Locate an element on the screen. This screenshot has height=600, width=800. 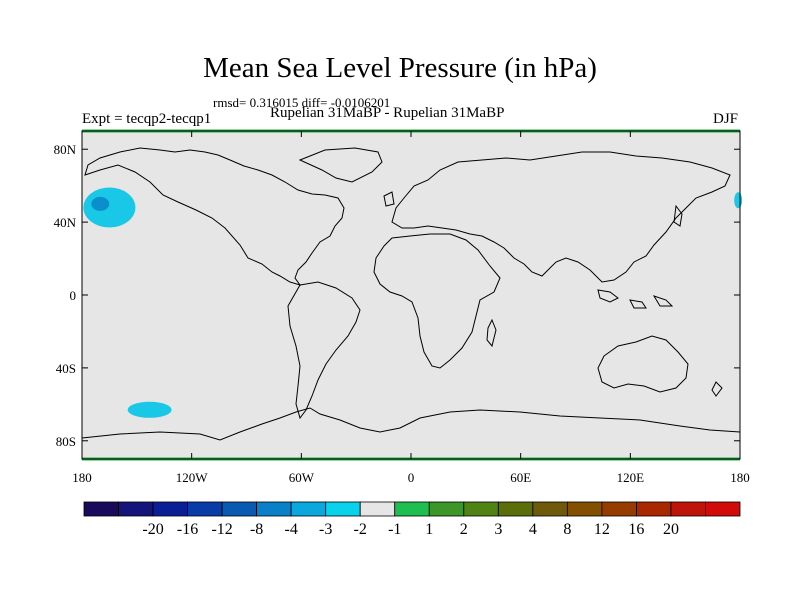
lon-tick-label: 60E is located at coordinates (520, 477).